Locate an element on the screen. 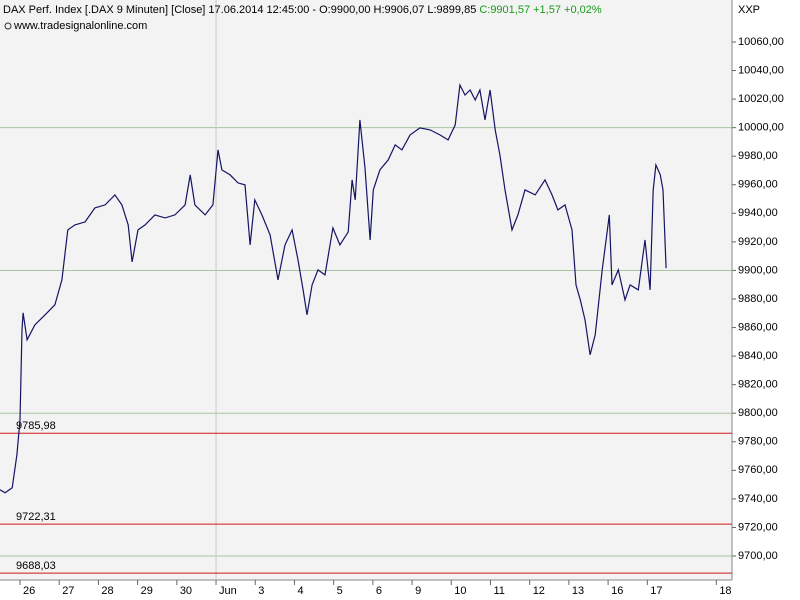 This screenshot has height=600, width=800. x-tick-label: 12 is located at coordinates (539, 591).